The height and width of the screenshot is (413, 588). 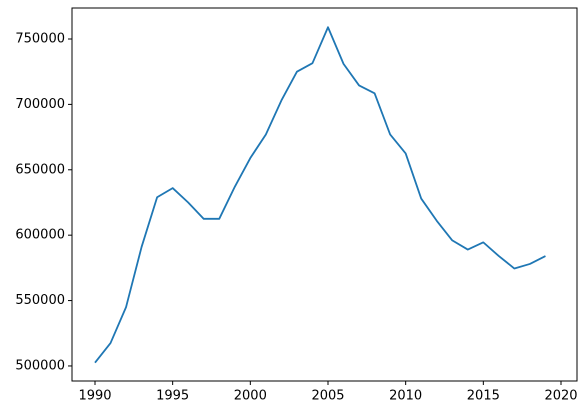 I want to click on x-tick-label: 2005, so click(x=327, y=396).